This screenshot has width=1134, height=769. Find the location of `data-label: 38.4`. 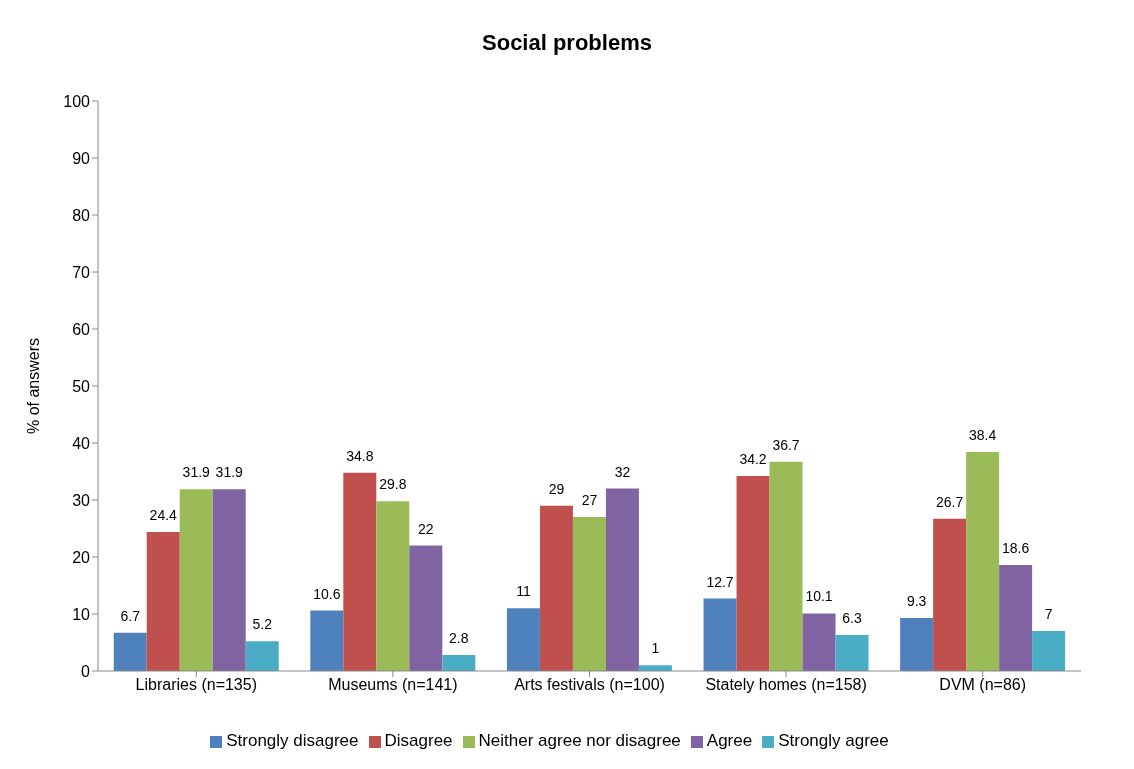

data-label: 38.4 is located at coordinates (983, 435).